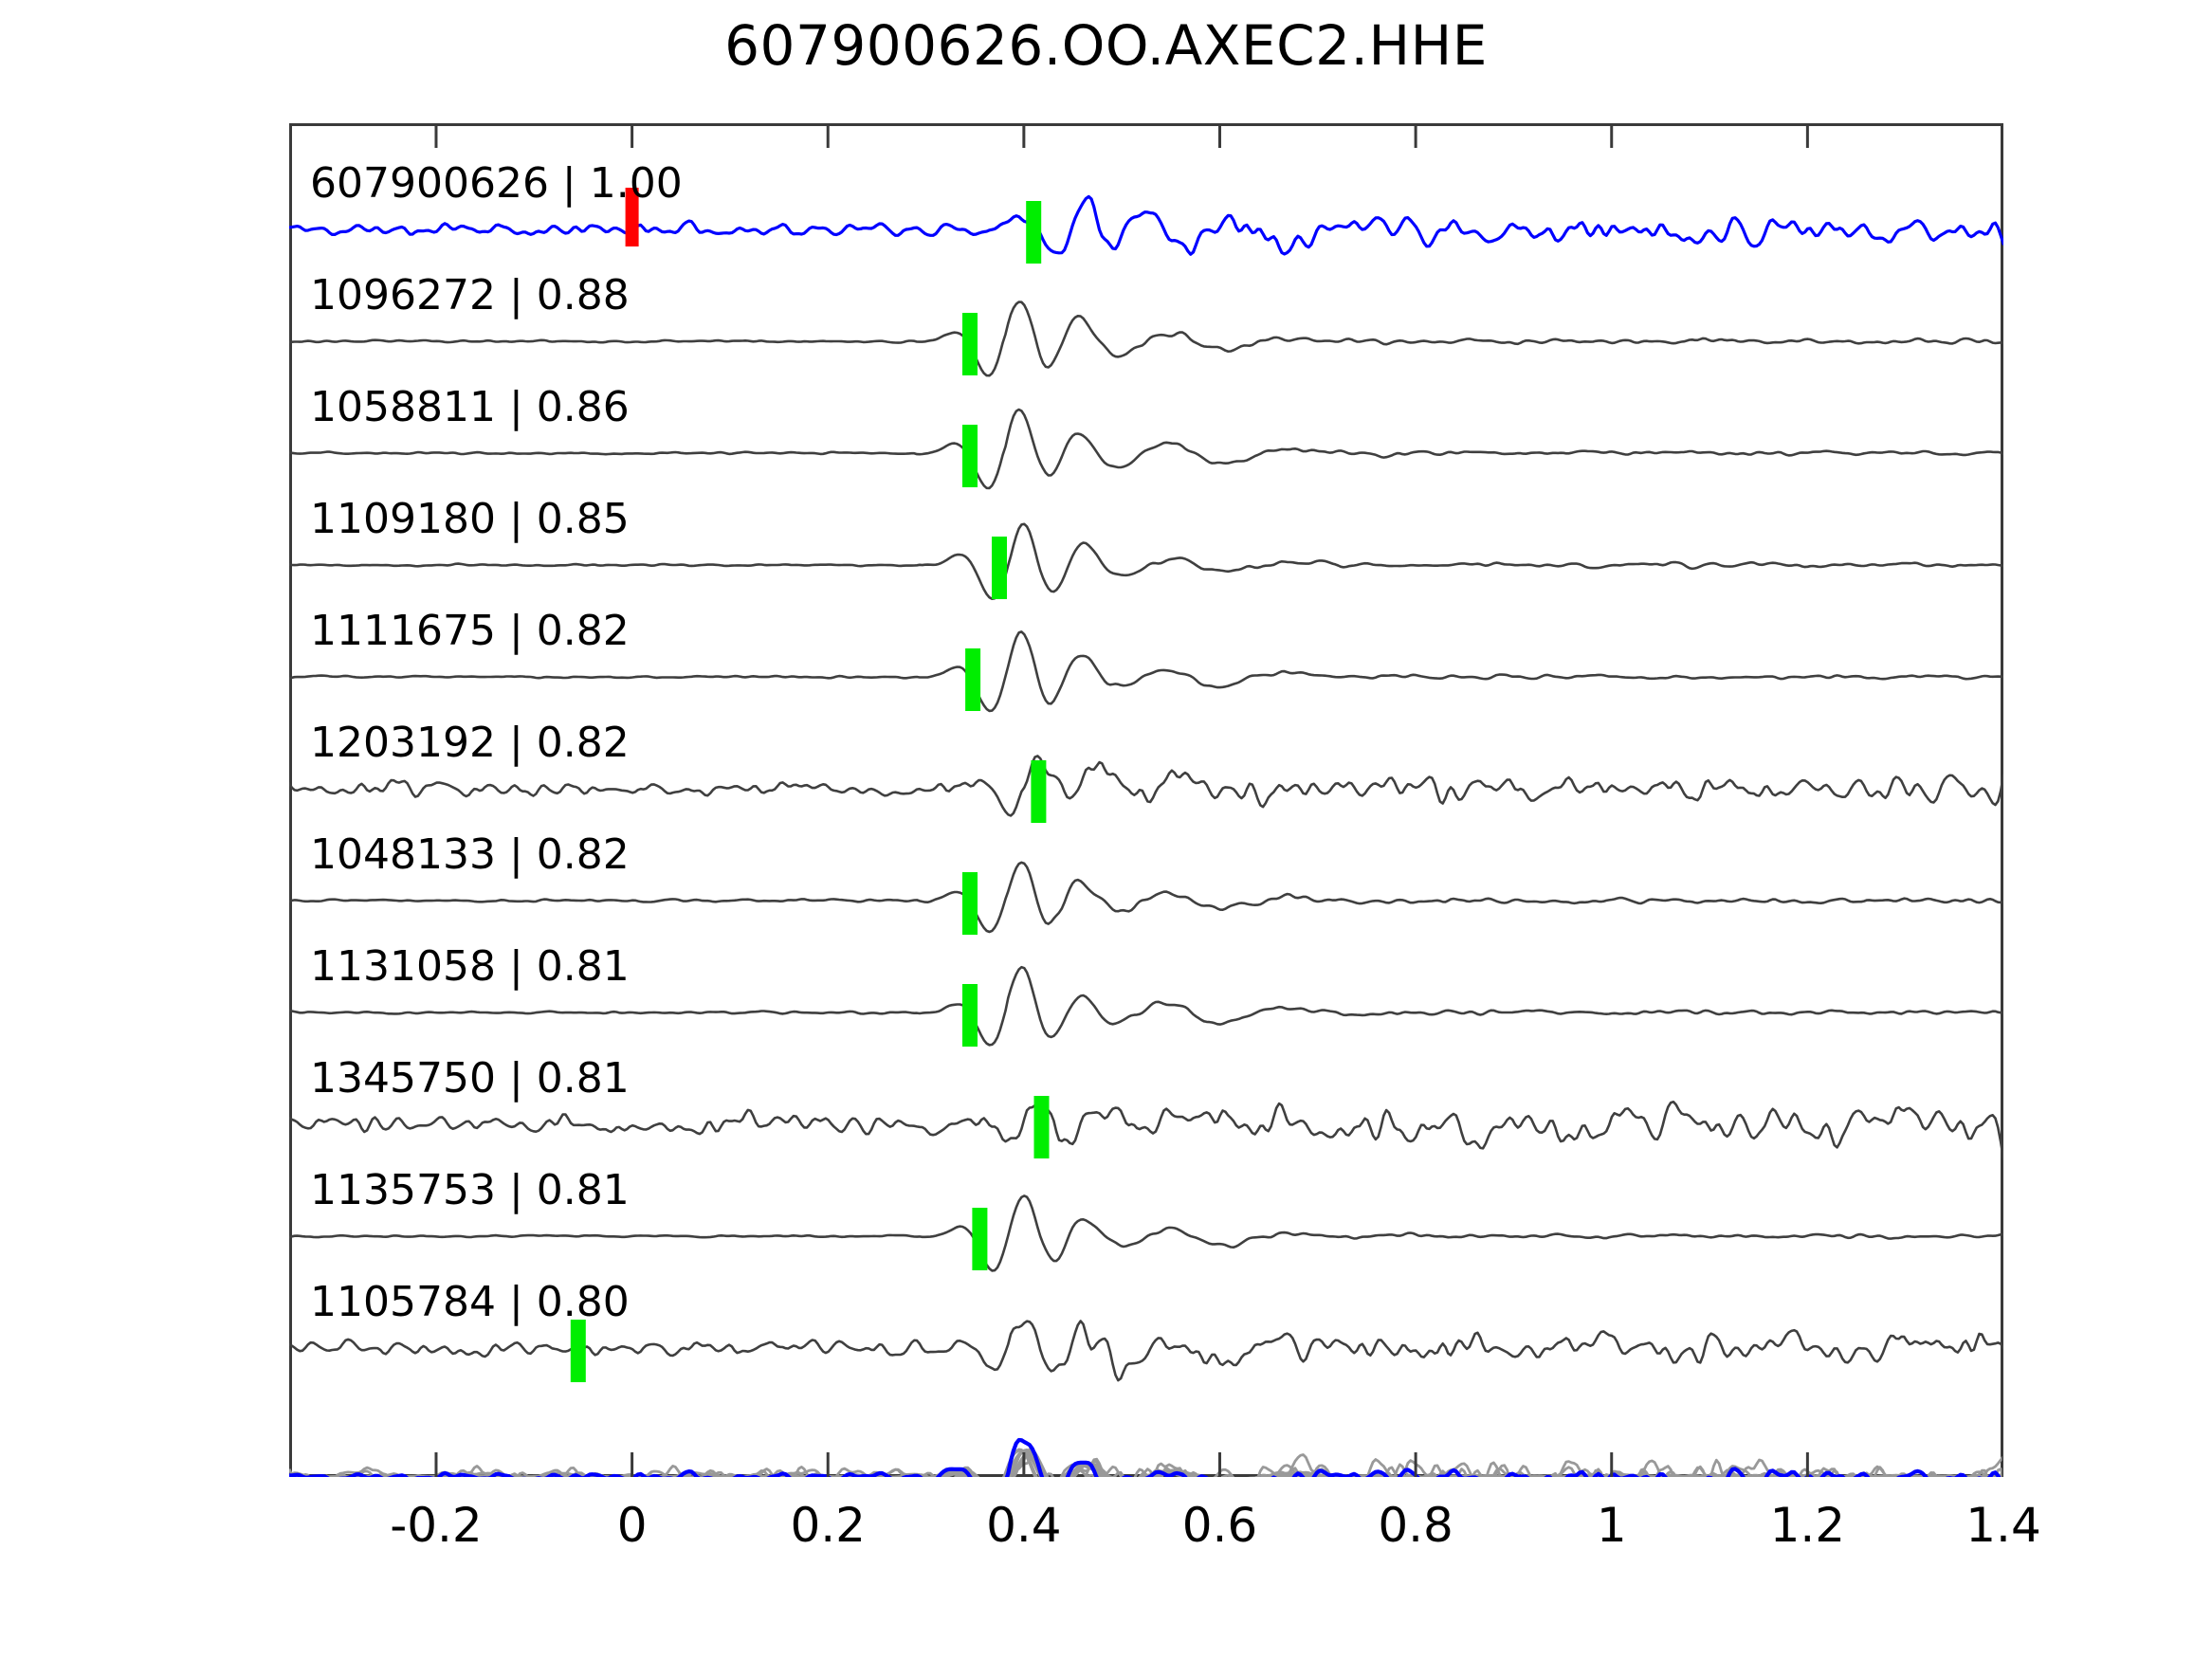 The height and width of the screenshot is (1659, 2212). Describe the element at coordinates (470, 743) in the screenshot. I see `trace-label: 1203192 | 0.82` at that location.